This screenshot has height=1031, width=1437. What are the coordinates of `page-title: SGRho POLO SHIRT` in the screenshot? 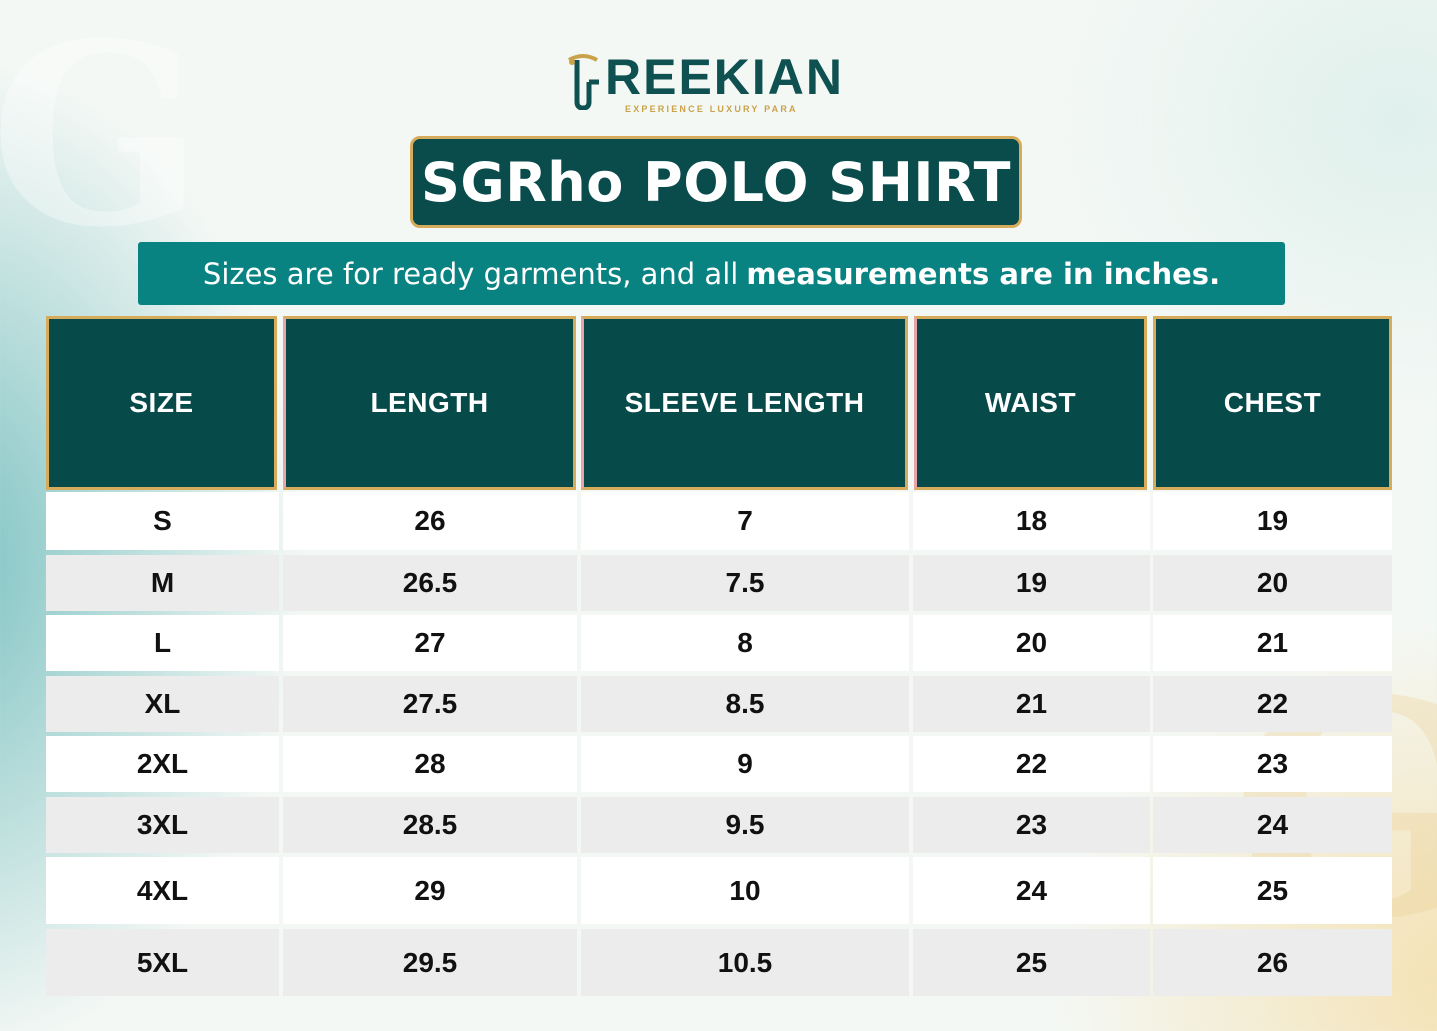 It's located at (716, 182).